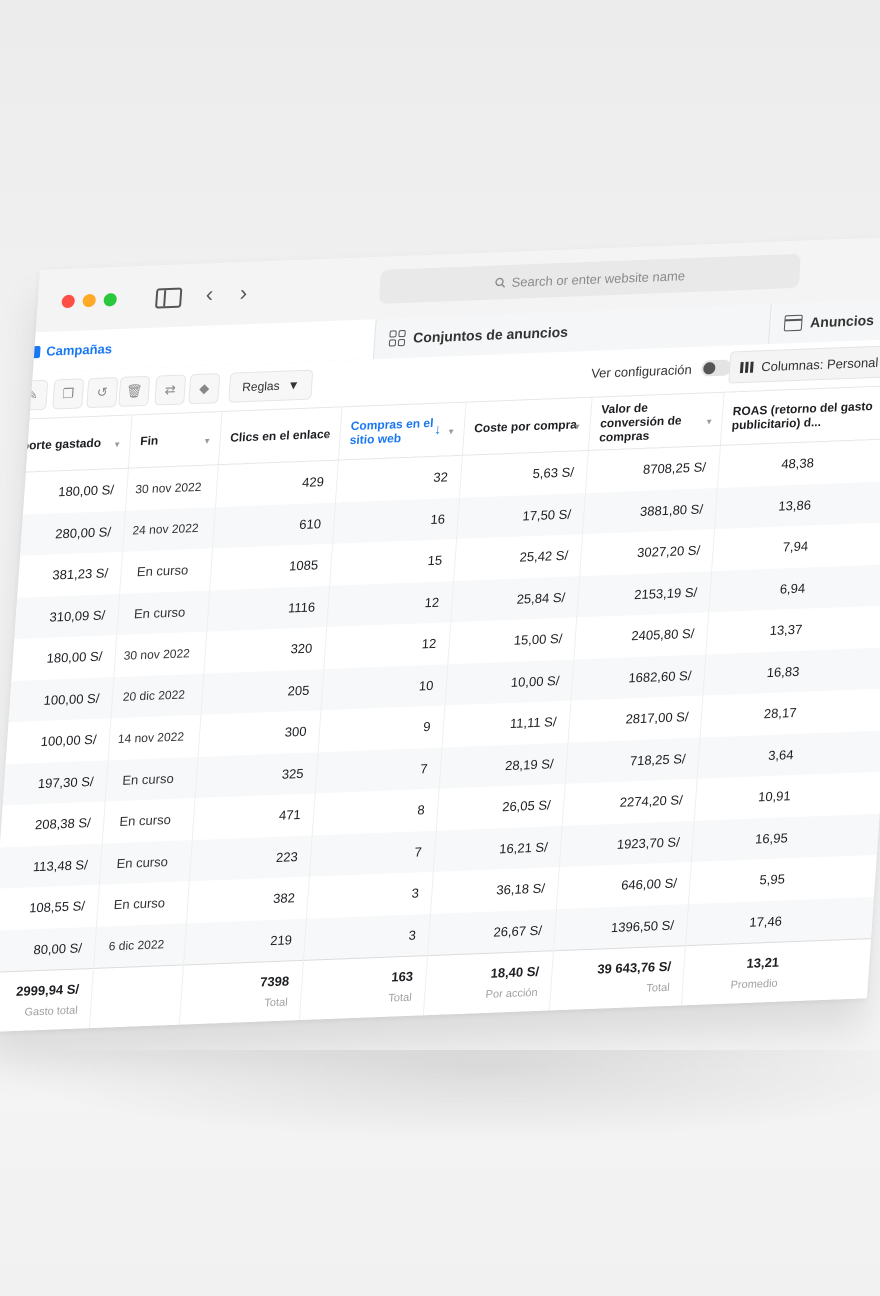  I want to click on rules-dropdown: Reglas ▼, so click(271, 386).